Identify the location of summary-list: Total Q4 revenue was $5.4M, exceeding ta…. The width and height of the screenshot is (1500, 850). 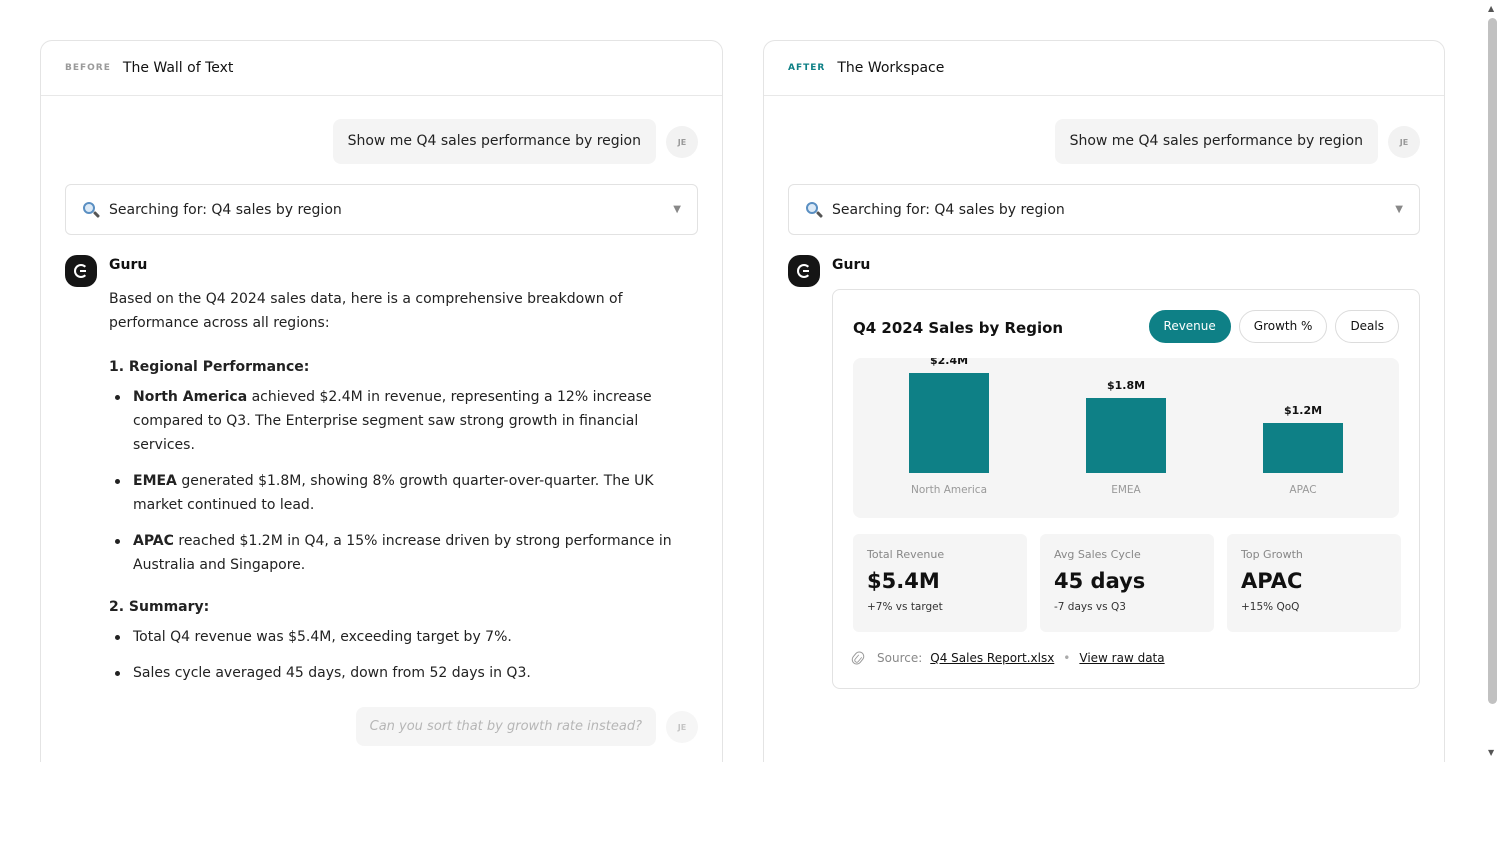
(403, 655).